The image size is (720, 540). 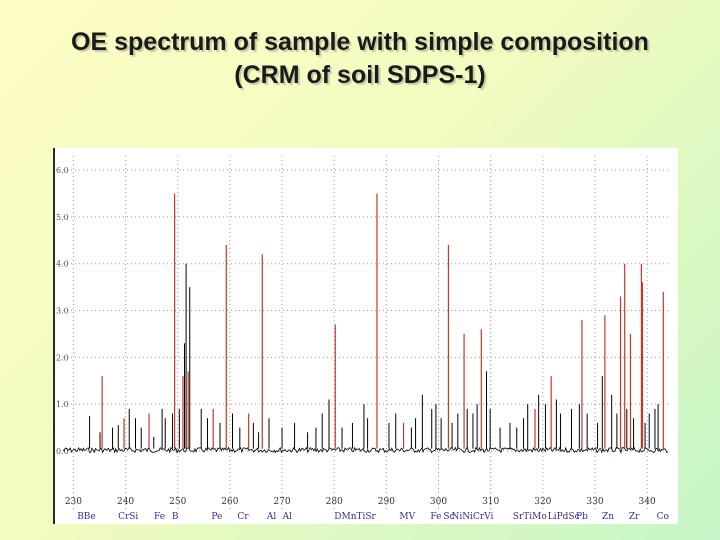 What do you see at coordinates (663, 517) in the screenshot?
I see `element-label-18: Co` at bounding box center [663, 517].